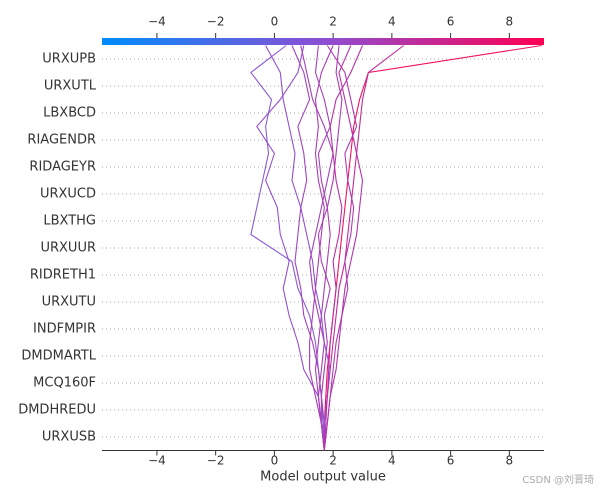 This screenshot has height=492, width=600. What do you see at coordinates (69, 302) in the screenshot?
I see `y-tick-label: URXUTU` at bounding box center [69, 302].